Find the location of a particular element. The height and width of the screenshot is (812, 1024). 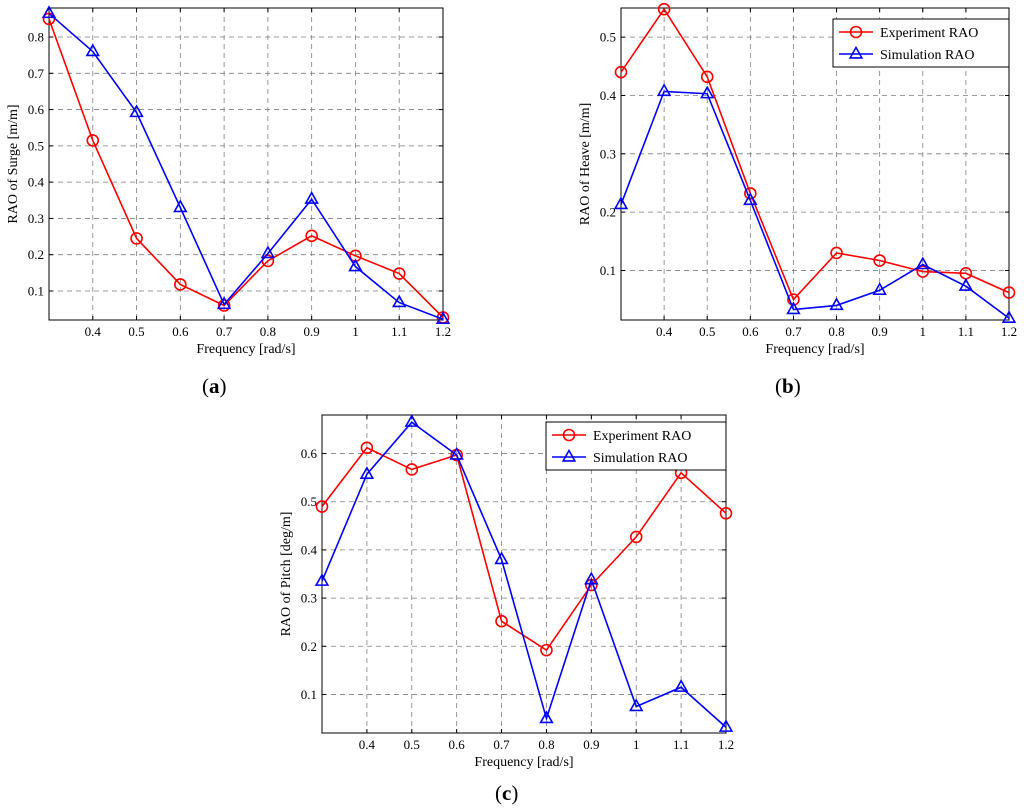

y-axis-label: RAO of Pitch [deg/m] is located at coordinates (286, 574).